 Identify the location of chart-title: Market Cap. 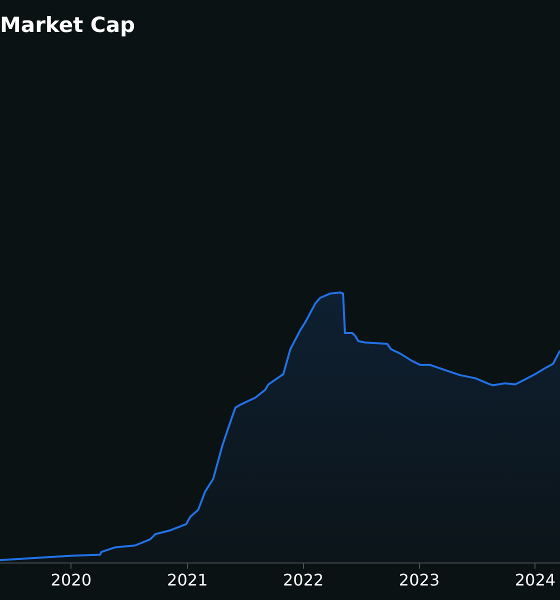
(68, 25).